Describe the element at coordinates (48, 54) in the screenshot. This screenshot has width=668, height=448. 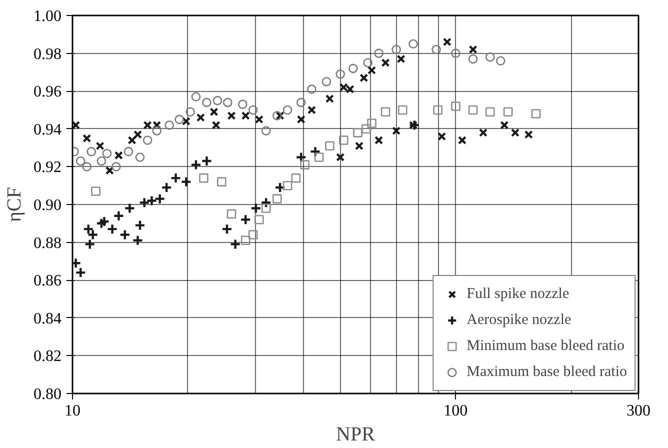
I see `y-tick-label: 0.98` at that location.